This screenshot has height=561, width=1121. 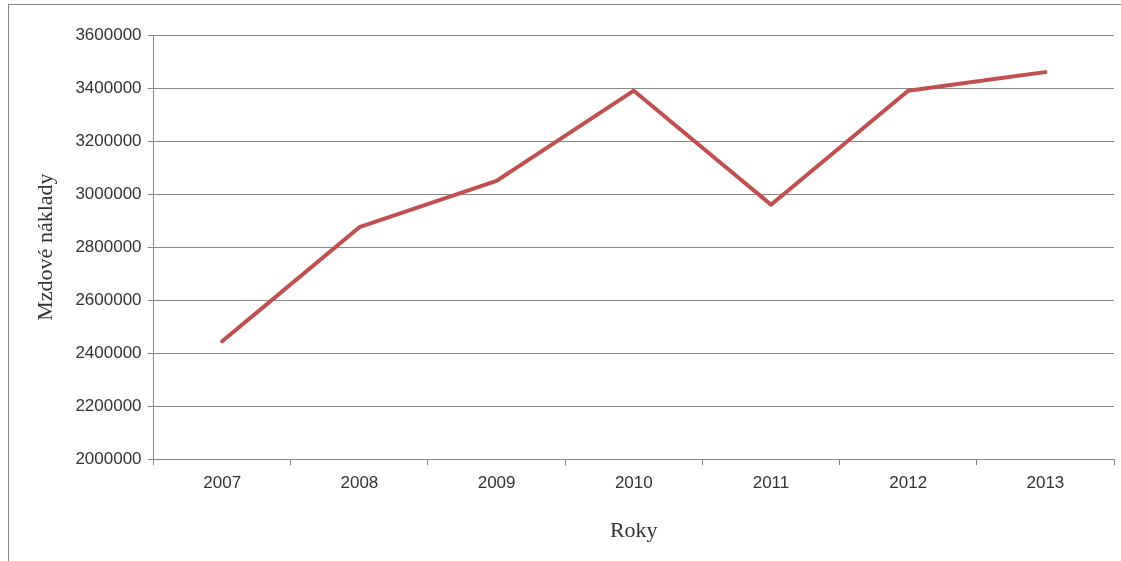 I want to click on y-tick-label: 3400000, so click(x=108, y=87).